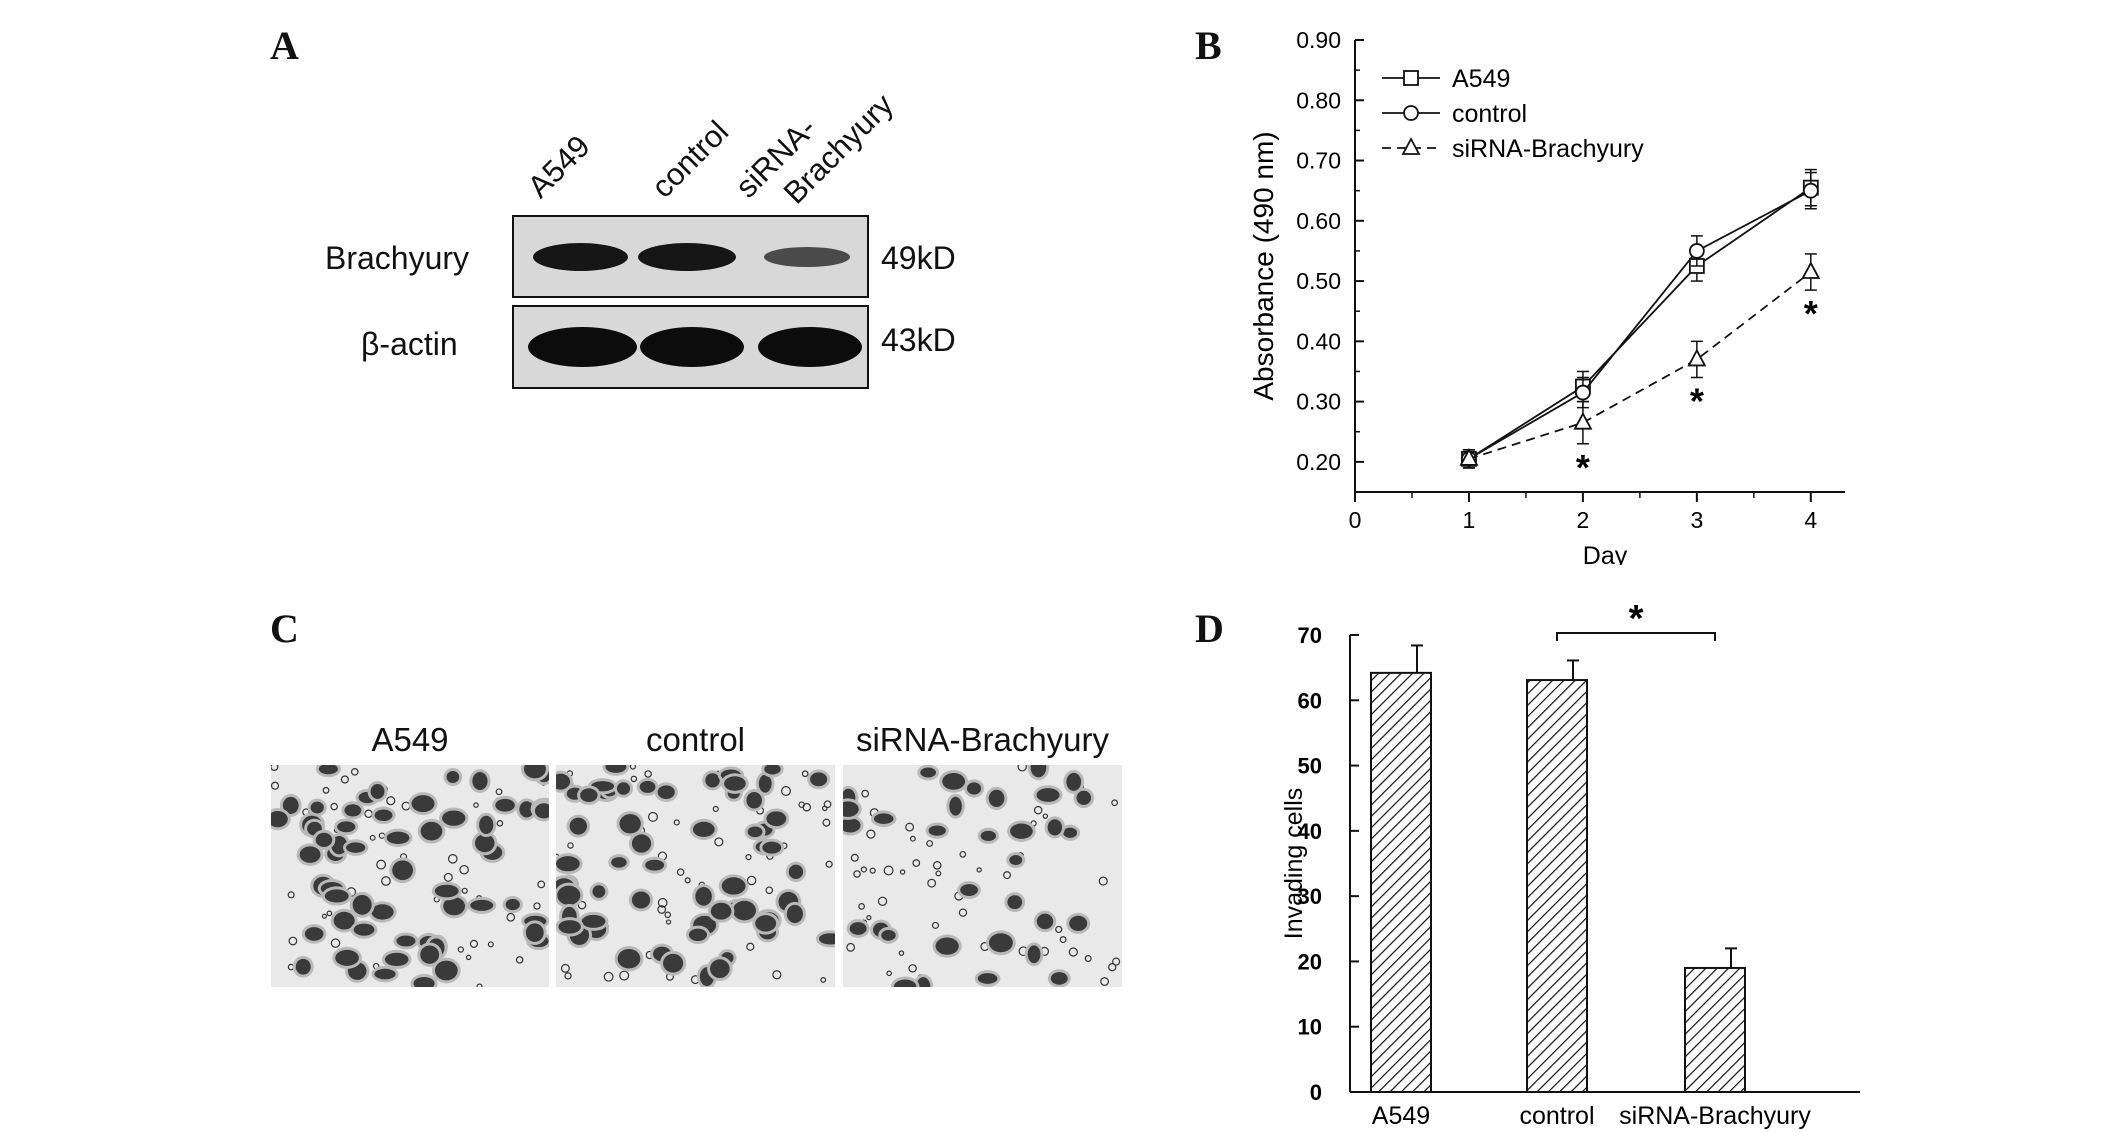  I want to click on y-tick-label: 0.30, so click(1318, 402).